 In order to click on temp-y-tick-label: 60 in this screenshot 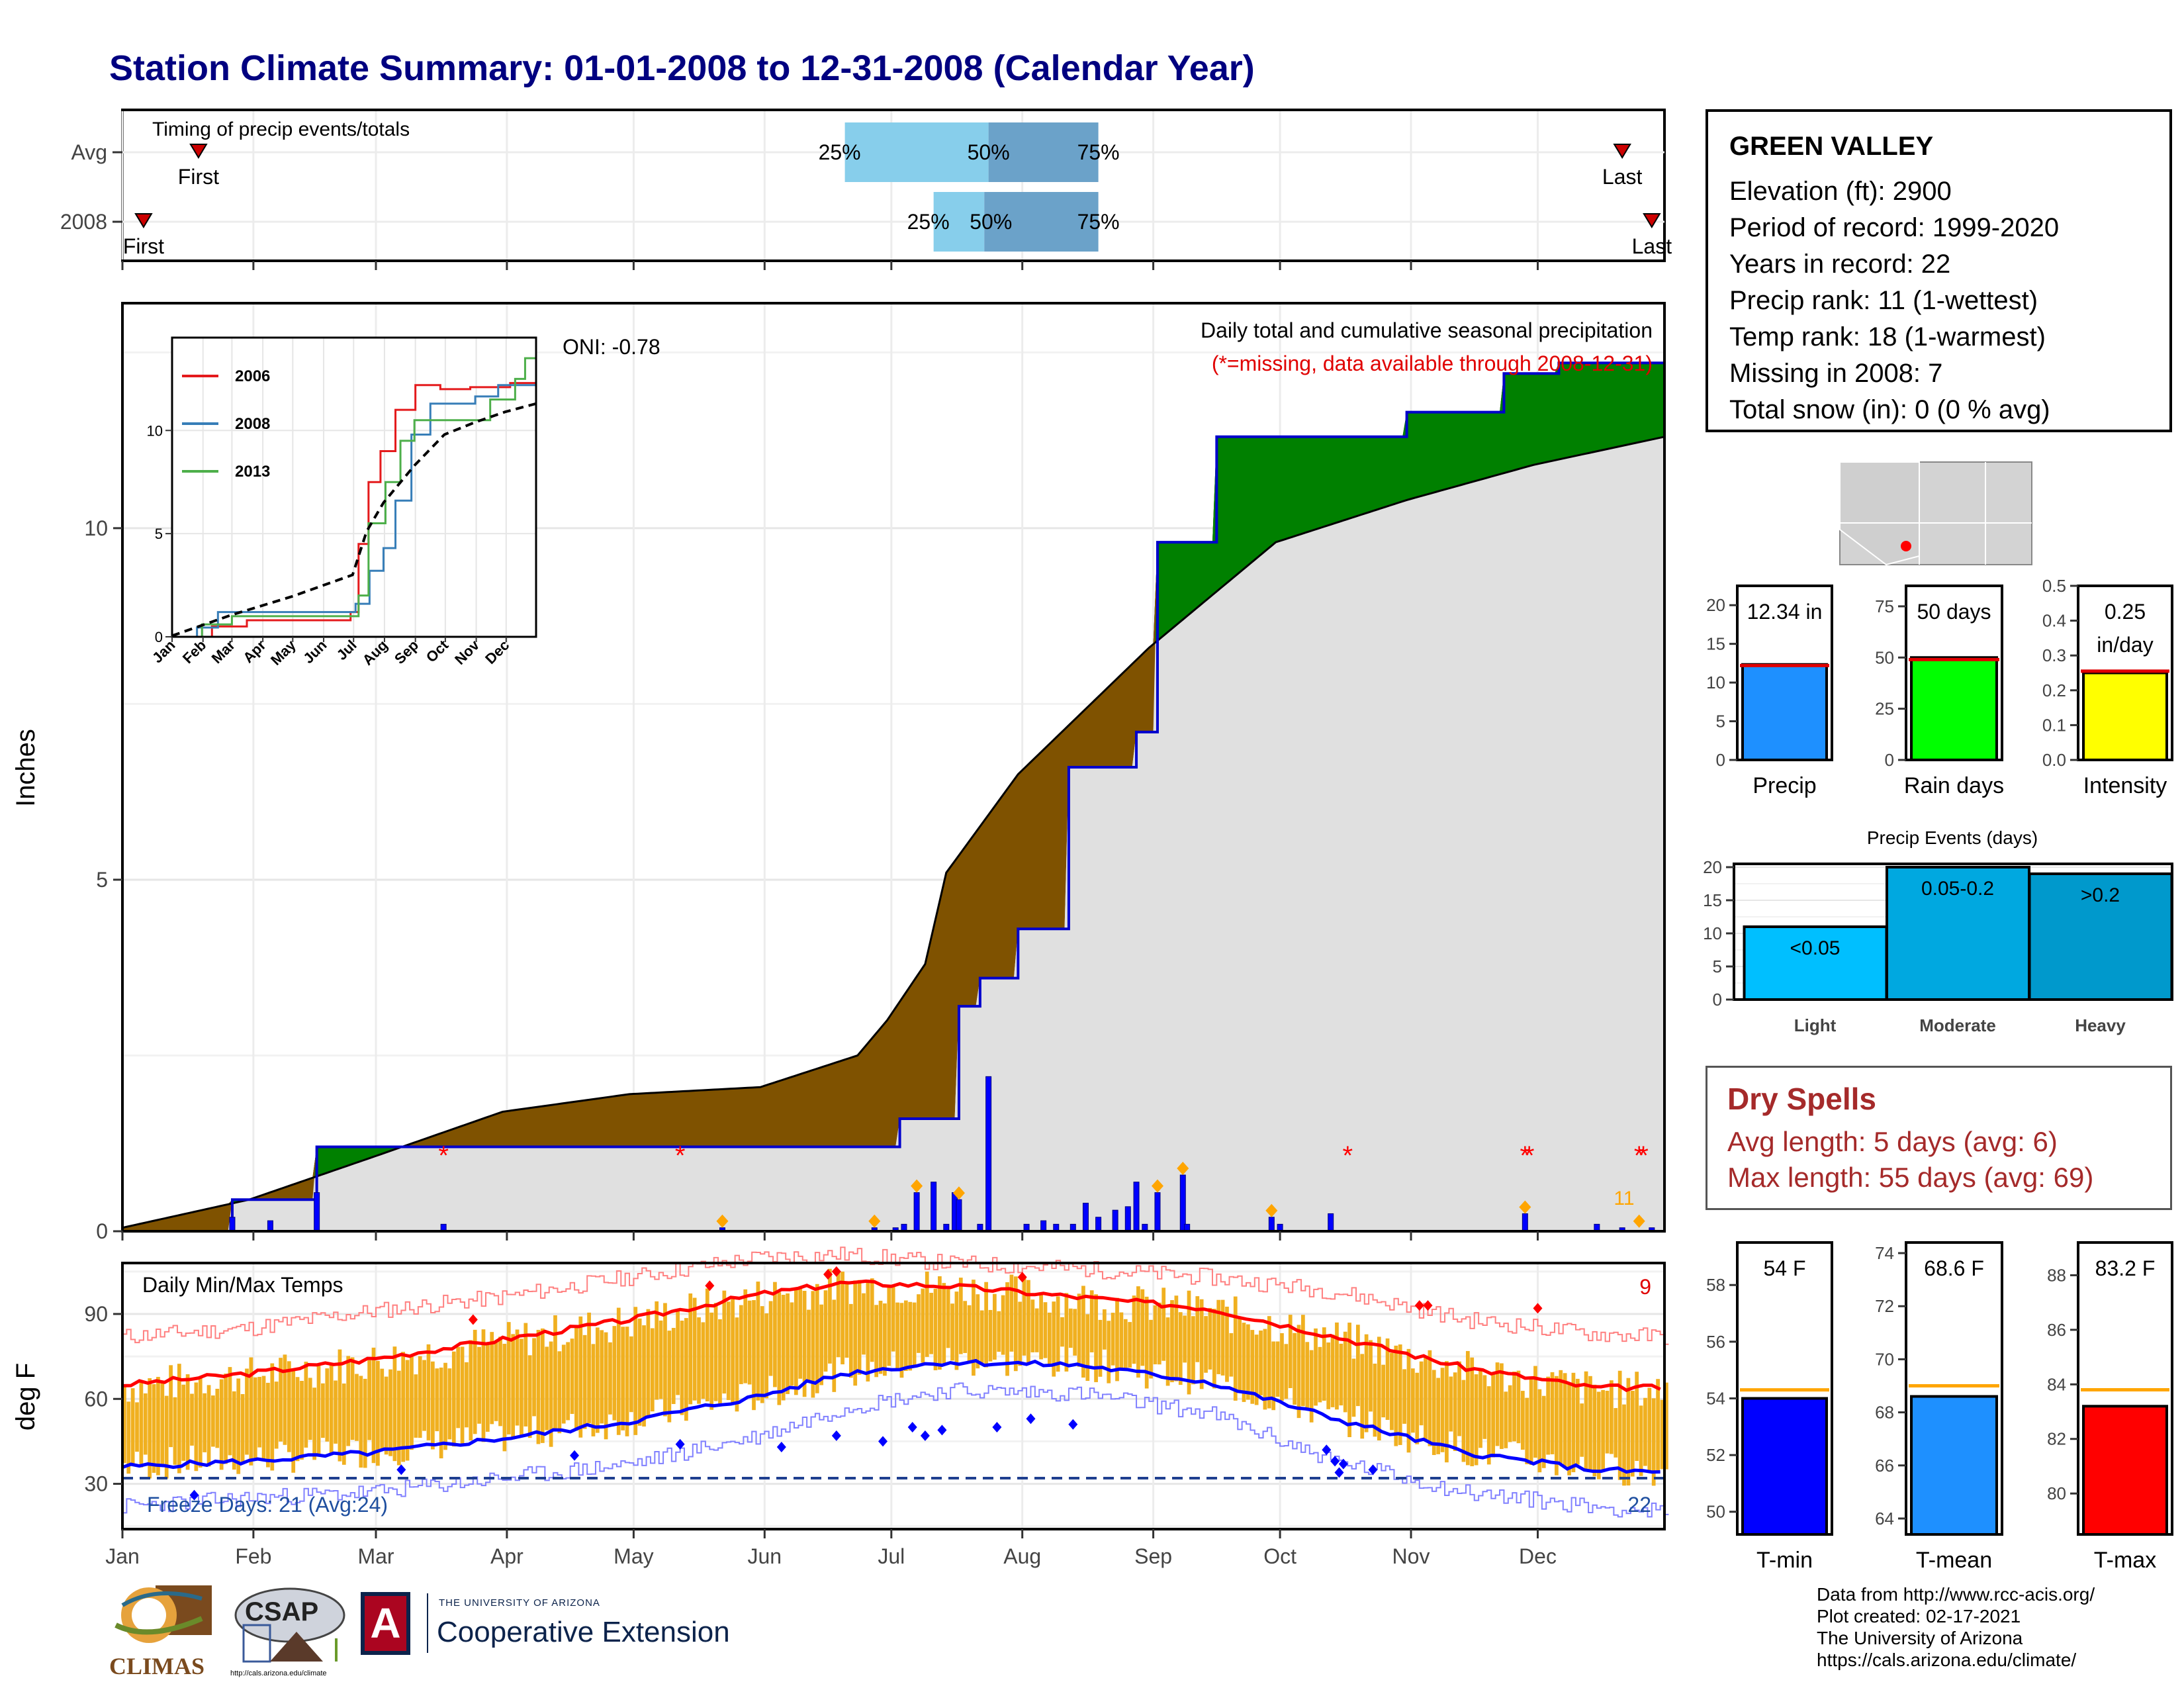, I will do `click(96, 1399)`.